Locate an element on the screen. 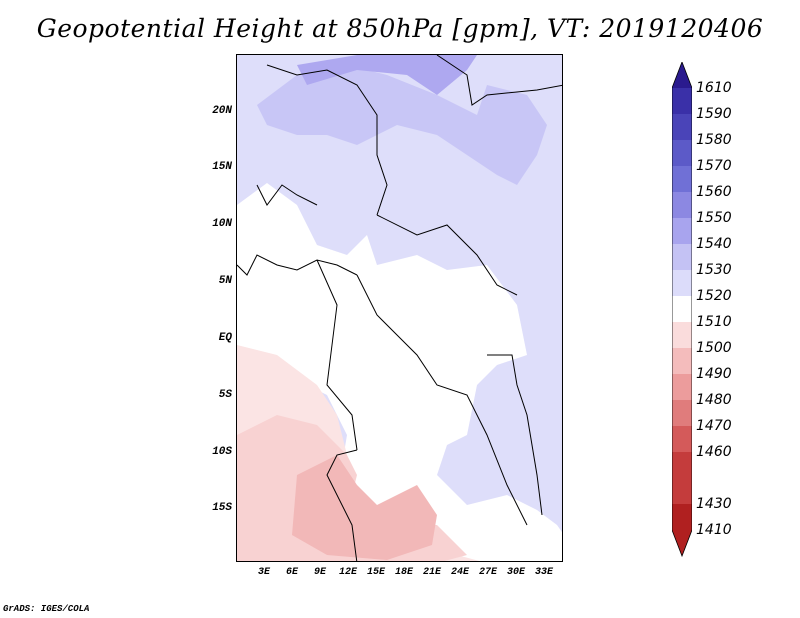  lat-label-10s: 10S is located at coordinates (222, 452).